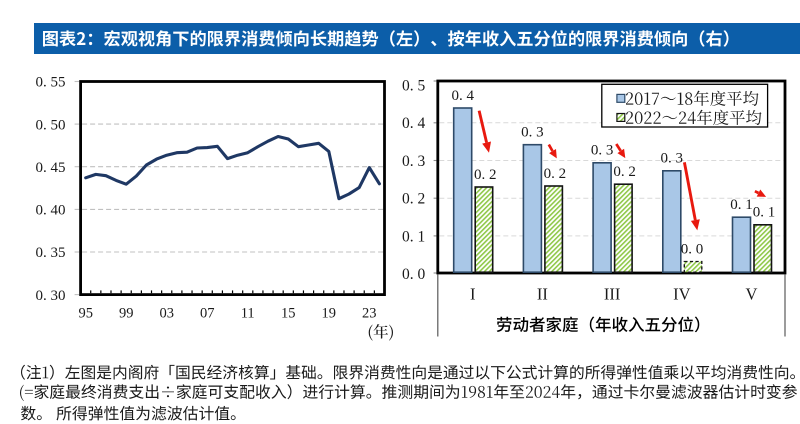  Describe the element at coordinates (542, 294) in the screenshot. I see `svg-text: II` at that location.